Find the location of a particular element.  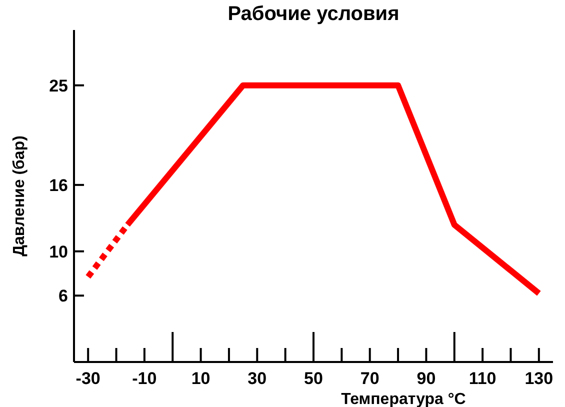

x-tick-label: -10 is located at coordinates (144, 378).